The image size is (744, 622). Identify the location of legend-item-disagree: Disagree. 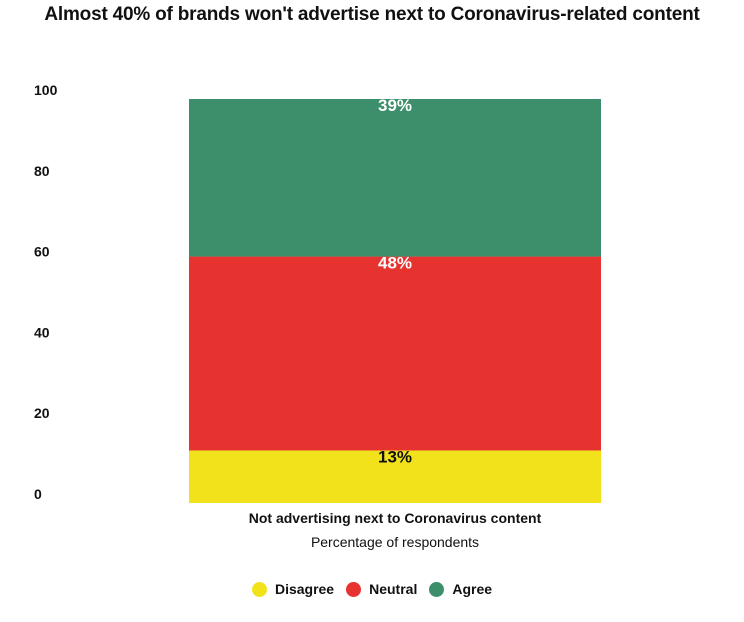
(293, 589).